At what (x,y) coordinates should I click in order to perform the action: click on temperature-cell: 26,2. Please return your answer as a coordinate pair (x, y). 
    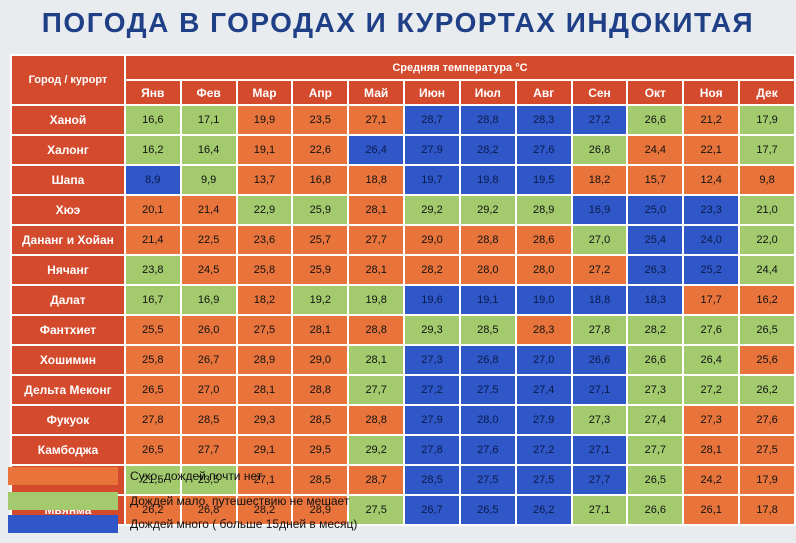
    Looking at the image, I should click on (543, 510).